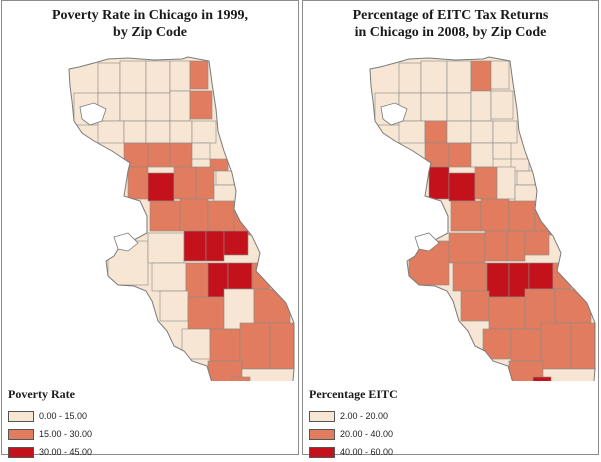 Image resolution: width=601 pixels, height=462 pixels. Describe the element at coordinates (150, 15) in the screenshot. I see `map-title-line-1: Poverty Rate in Chicago in 1999,` at that location.